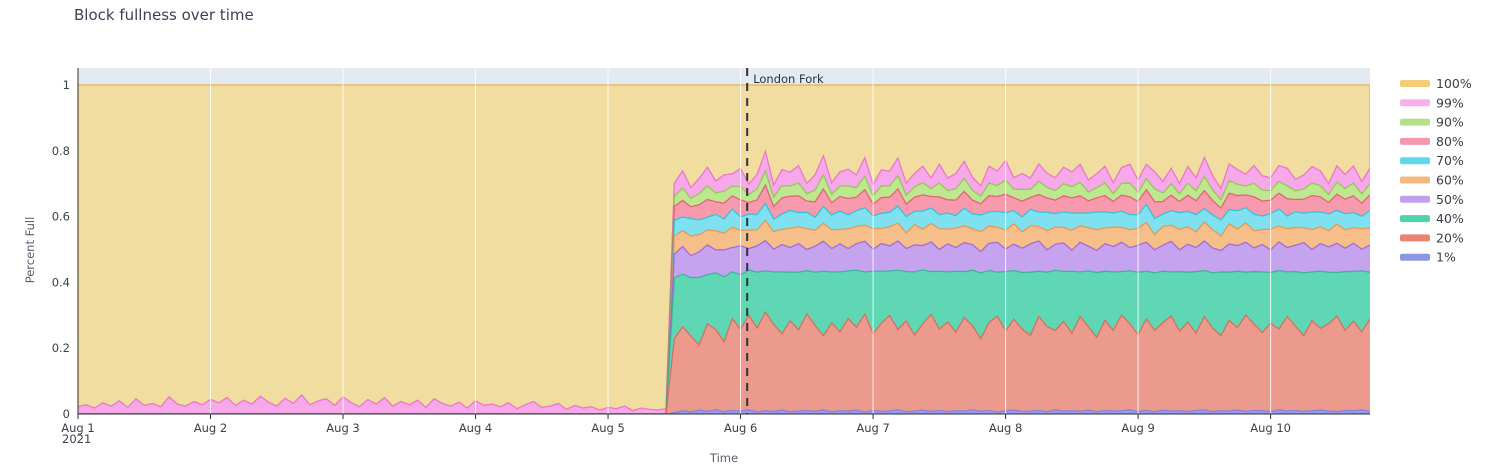 The height and width of the screenshot is (465, 1488). What do you see at coordinates (210, 428) in the screenshot?
I see `x-axis-tick-label: Aug 2` at bounding box center [210, 428].